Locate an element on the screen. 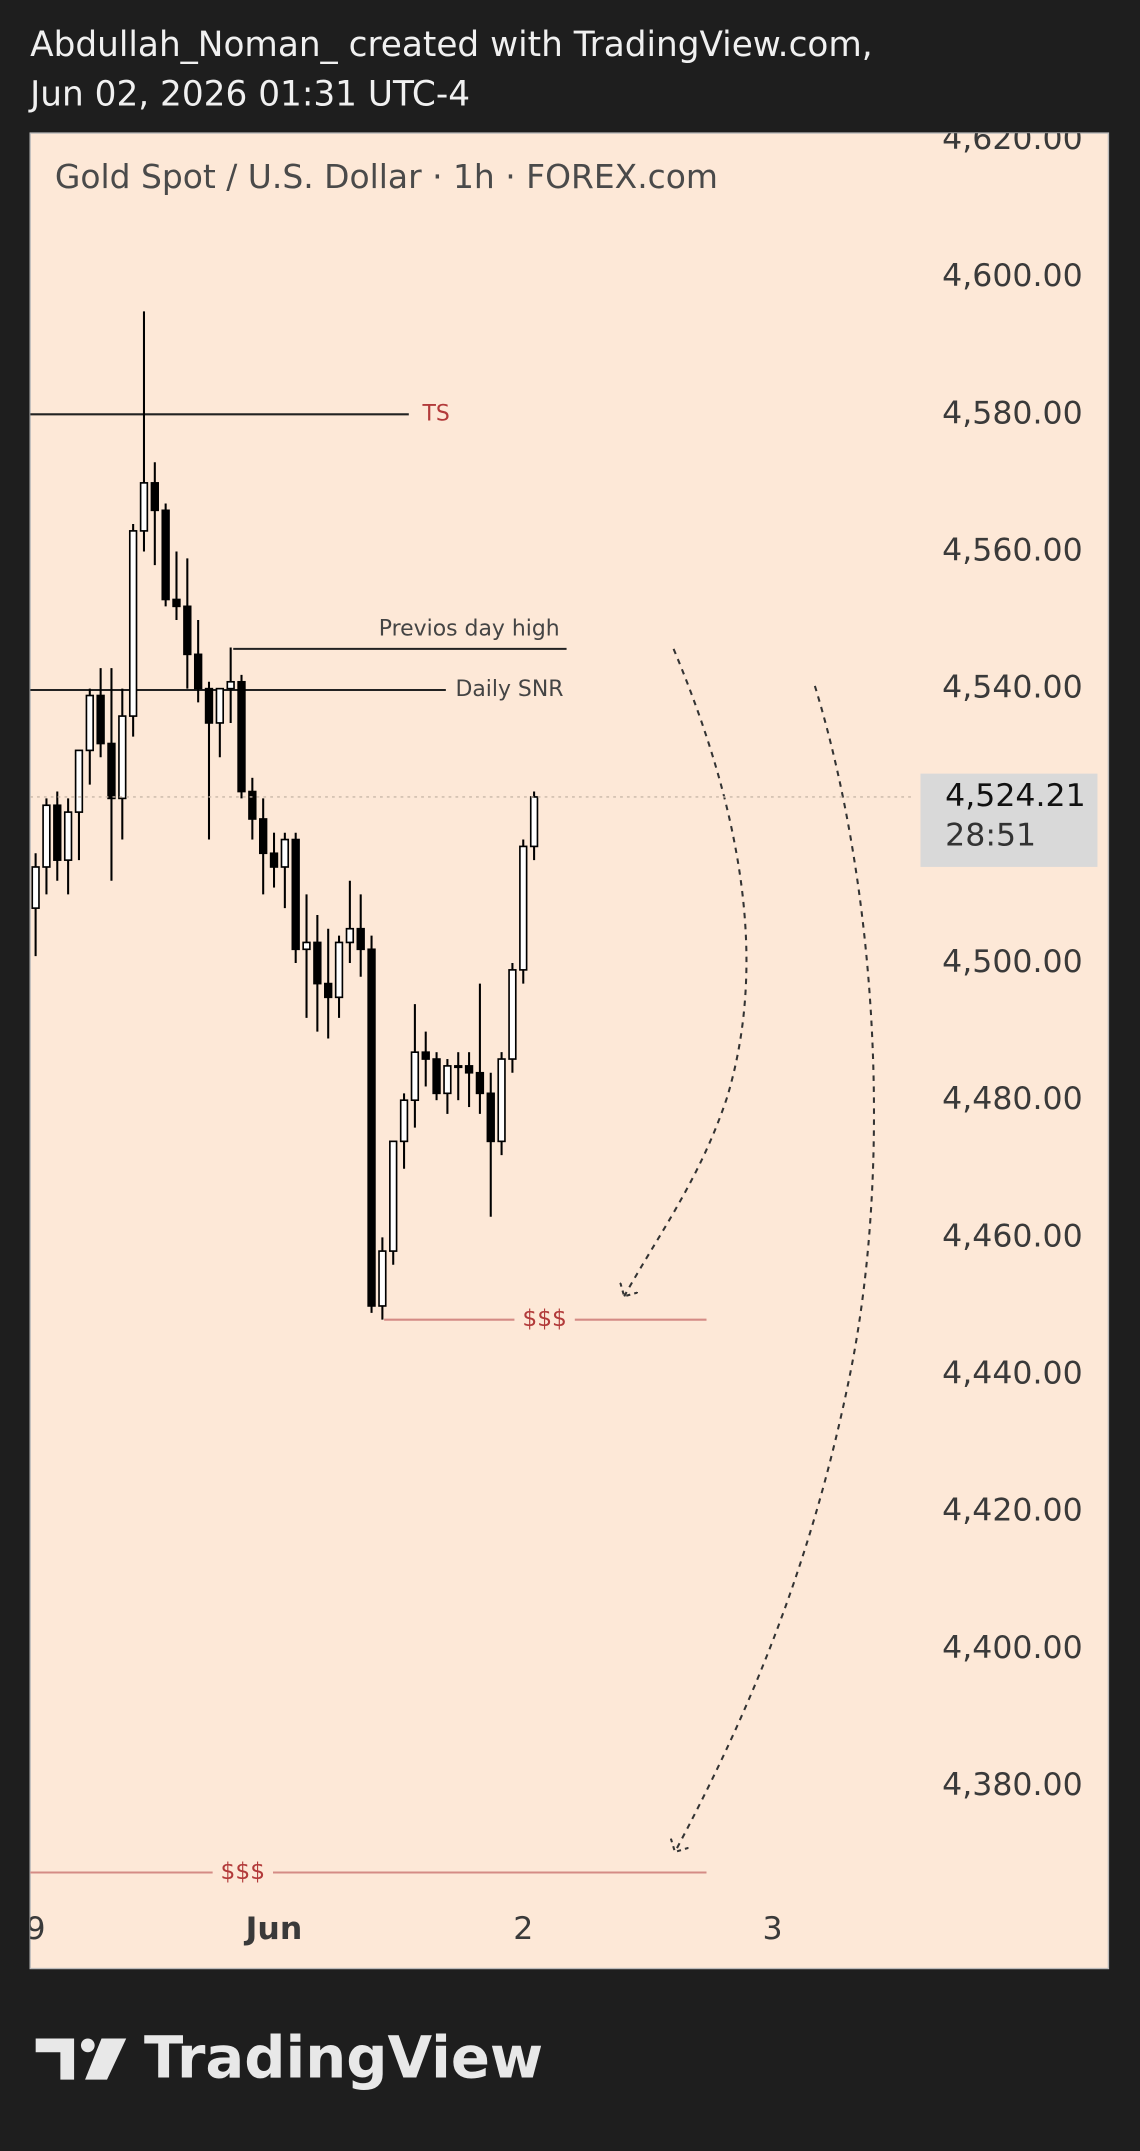 The height and width of the screenshot is (2151, 1140). chart-title: Gold Spot / U.S. Dollar · 1h · FOREX.com is located at coordinates (386, 176).